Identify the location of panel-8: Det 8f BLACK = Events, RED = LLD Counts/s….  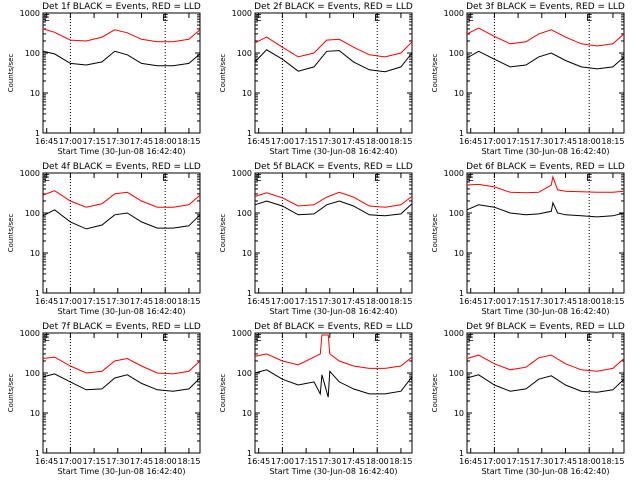
(316, 399).